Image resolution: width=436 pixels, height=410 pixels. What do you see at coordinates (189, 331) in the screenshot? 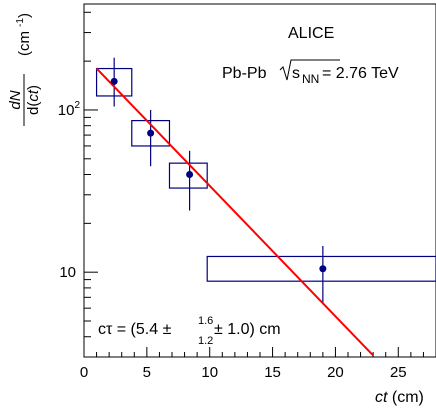
I see `fit-result-label: cτ = (5.4 ± 1.6 1.2 ± 1.0) cm` at bounding box center [189, 331].